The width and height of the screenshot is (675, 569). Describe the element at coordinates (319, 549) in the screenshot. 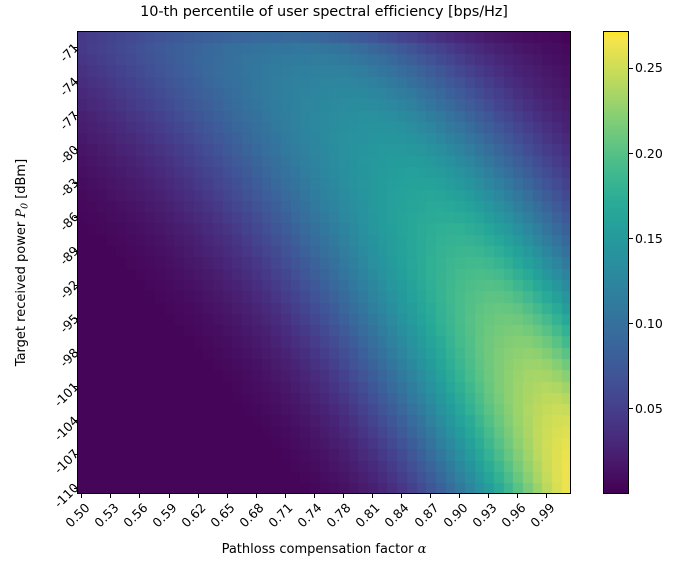

I see `x-axis-label-text: Pathloss compensation factor` at that location.